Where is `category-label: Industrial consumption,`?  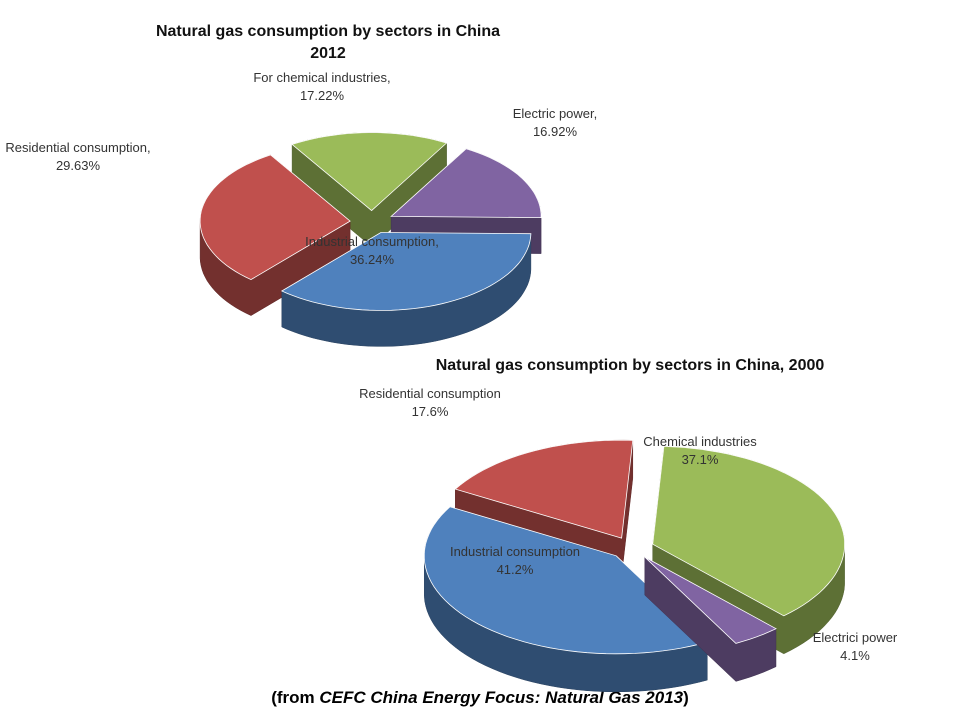 category-label: Industrial consumption, is located at coordinates (372, 241).